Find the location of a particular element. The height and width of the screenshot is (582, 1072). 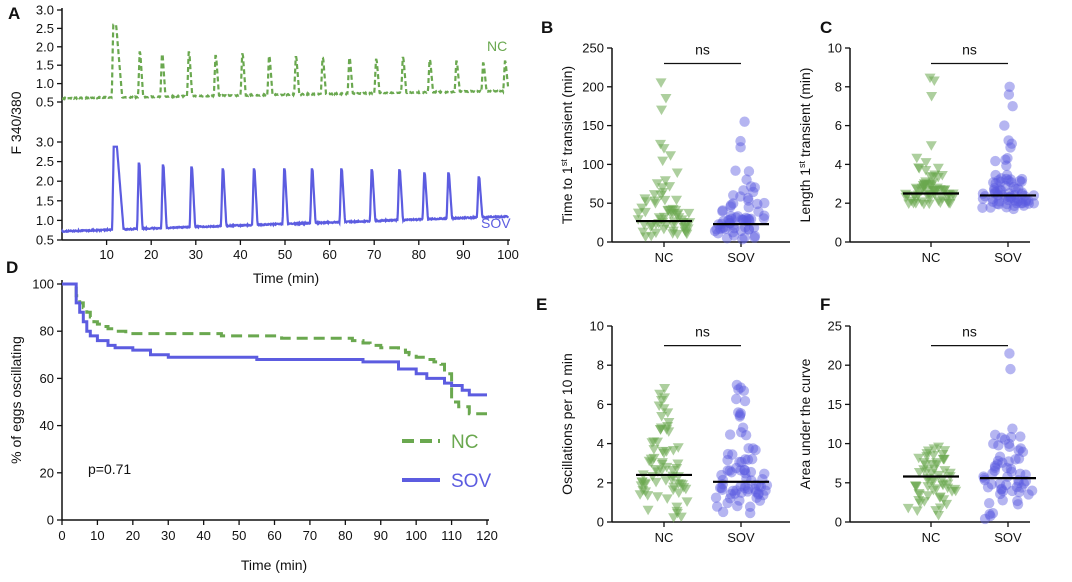

tick-label-a-x: 90 is located at coordinates (463, 254).